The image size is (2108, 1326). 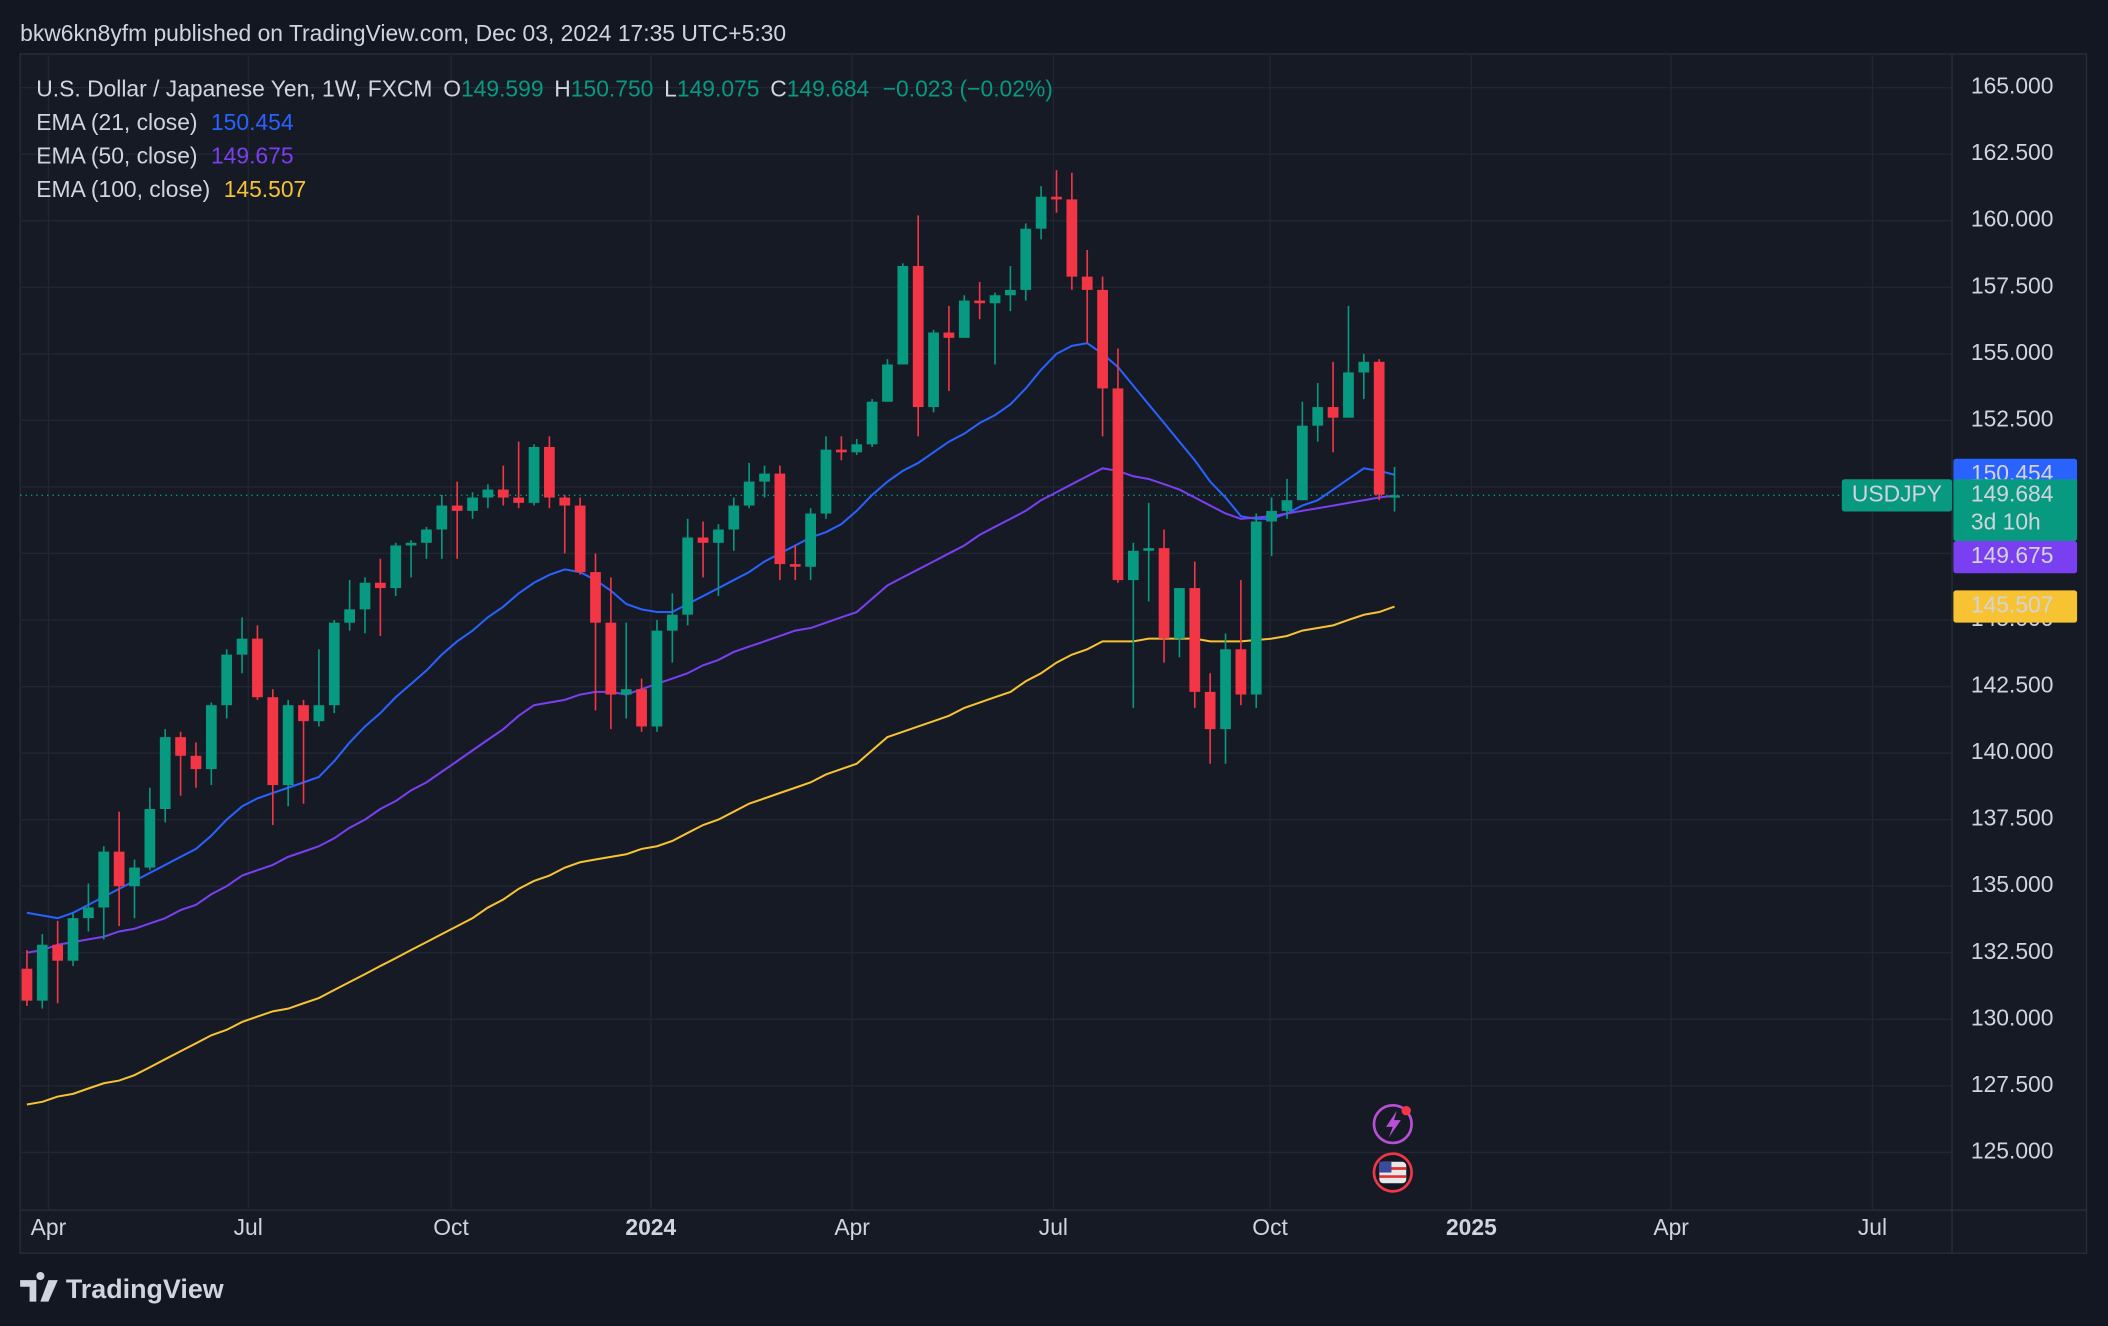 I want to click on symbol-label: USDJPY, so click(x=1897, y=493).